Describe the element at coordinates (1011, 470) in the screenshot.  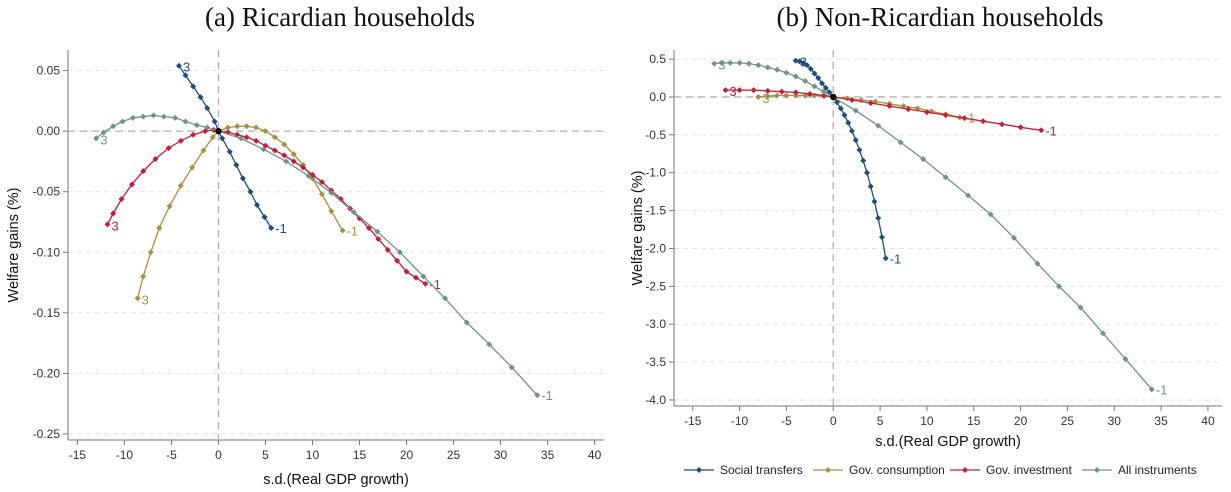
I see `legend-item-investment: Gov. investment` at that location.